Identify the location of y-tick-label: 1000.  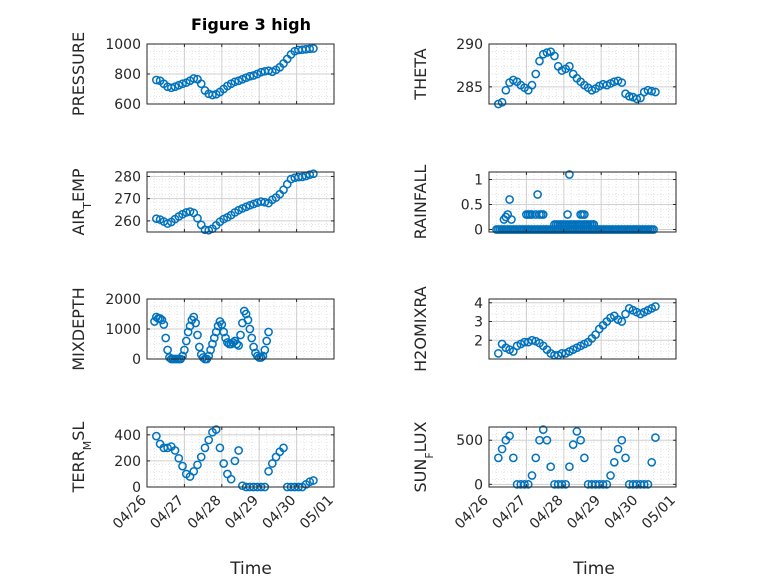
(123, 330).